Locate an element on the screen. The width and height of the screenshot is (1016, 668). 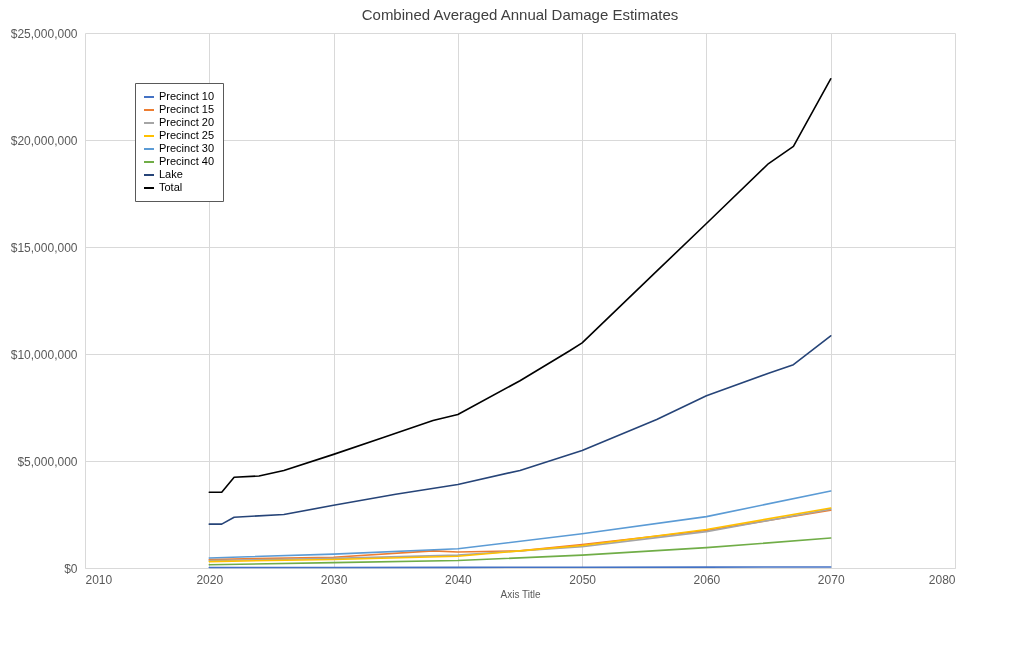
x-tick-label: 2020 is located at coordinates (210, 579).